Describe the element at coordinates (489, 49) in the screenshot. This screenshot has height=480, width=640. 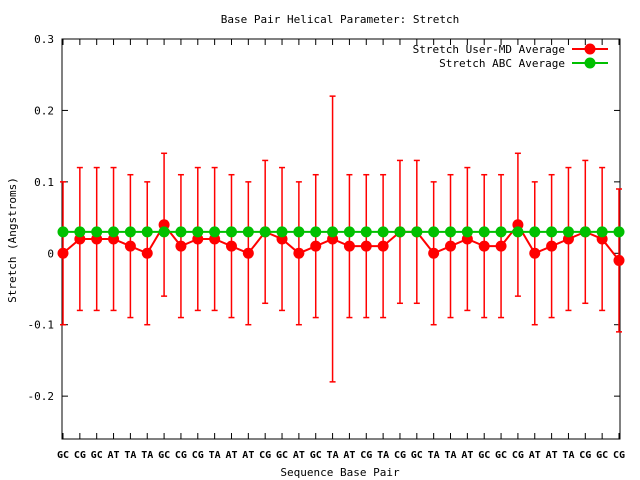
I see `legend-label: Stretch User-MD Average` at that location.